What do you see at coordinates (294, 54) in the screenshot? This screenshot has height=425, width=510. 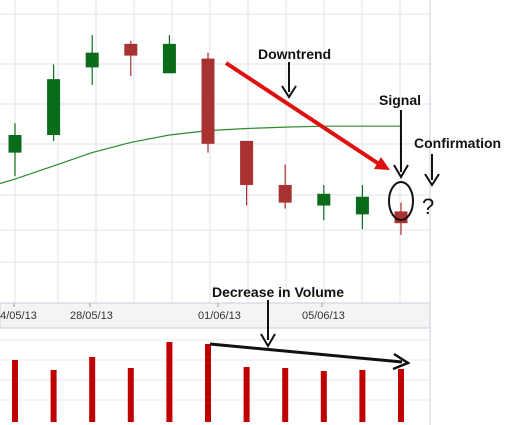 I see `downtrend-label: Downtrend` at bounding box center [294, 54].